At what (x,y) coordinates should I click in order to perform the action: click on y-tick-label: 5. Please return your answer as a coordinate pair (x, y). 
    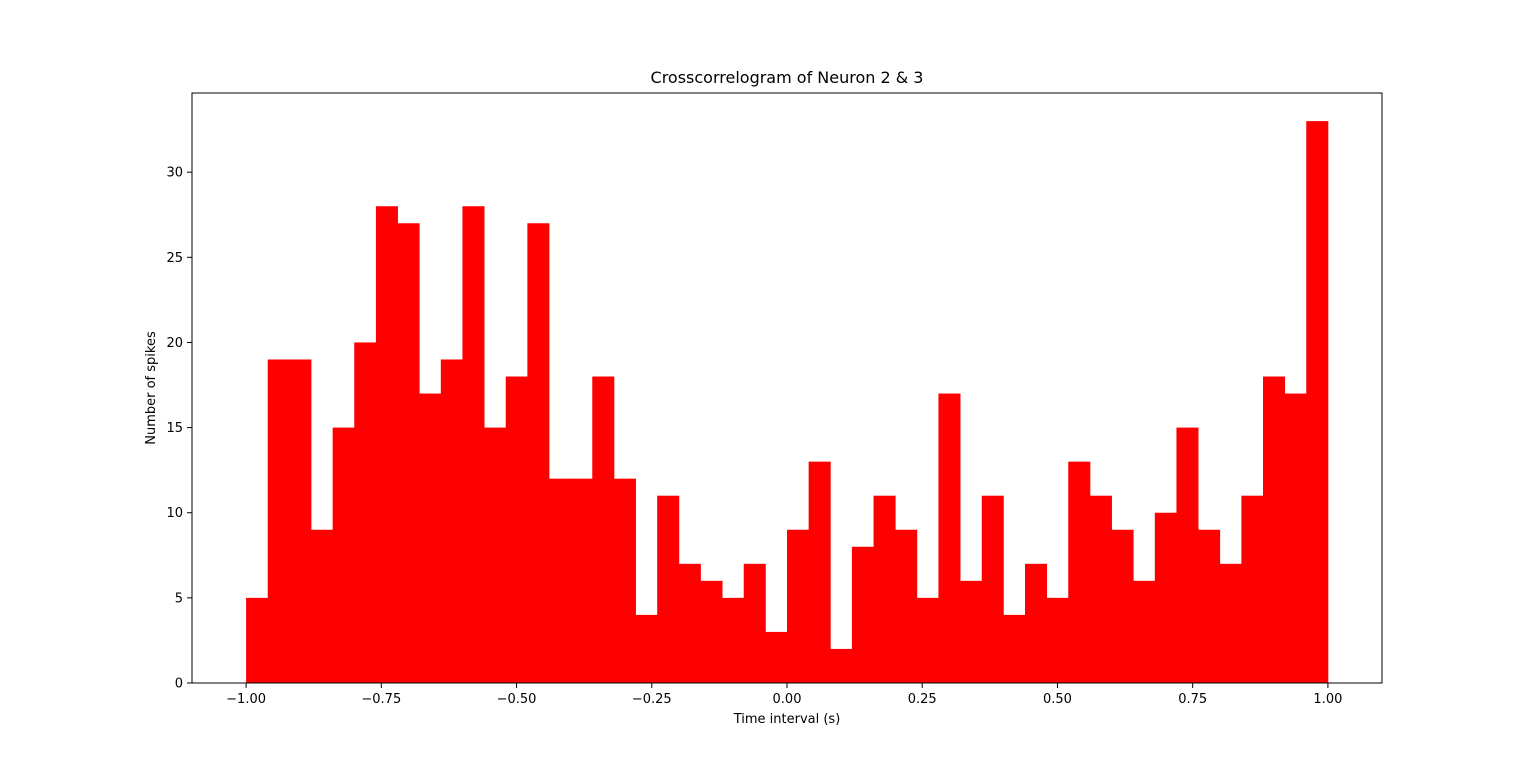
    Looking at the image, I should click on (179, 598).